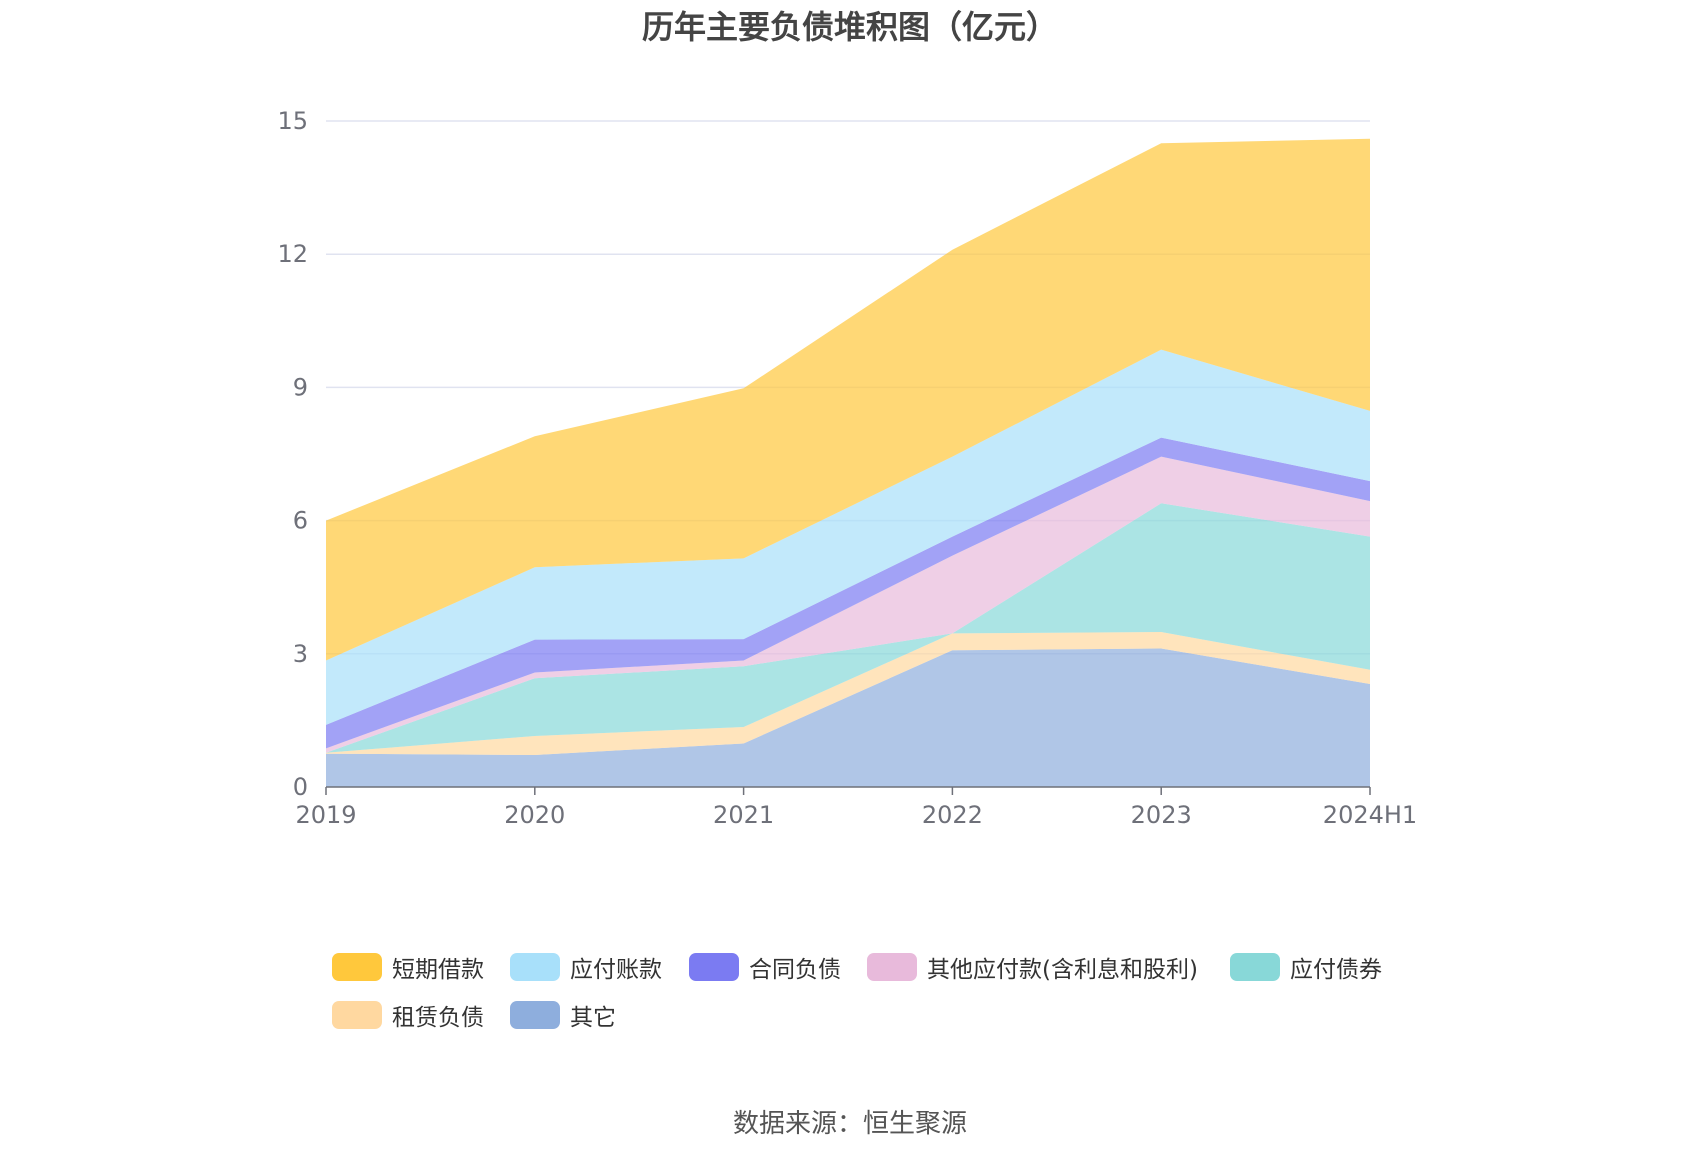  Describe the element at coordinates (1336, 970) in the screenshot. I see `legend-label: 应付债券` at that location.